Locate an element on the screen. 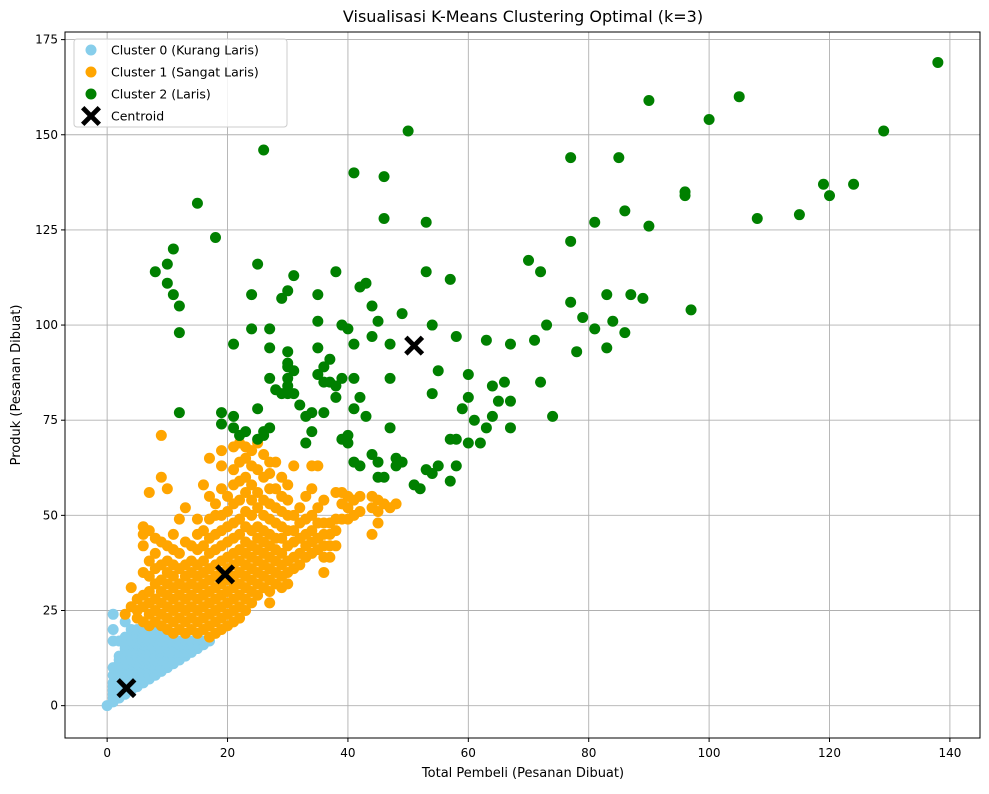  y-tick-label: 125 is located at coordinates (46, 230).